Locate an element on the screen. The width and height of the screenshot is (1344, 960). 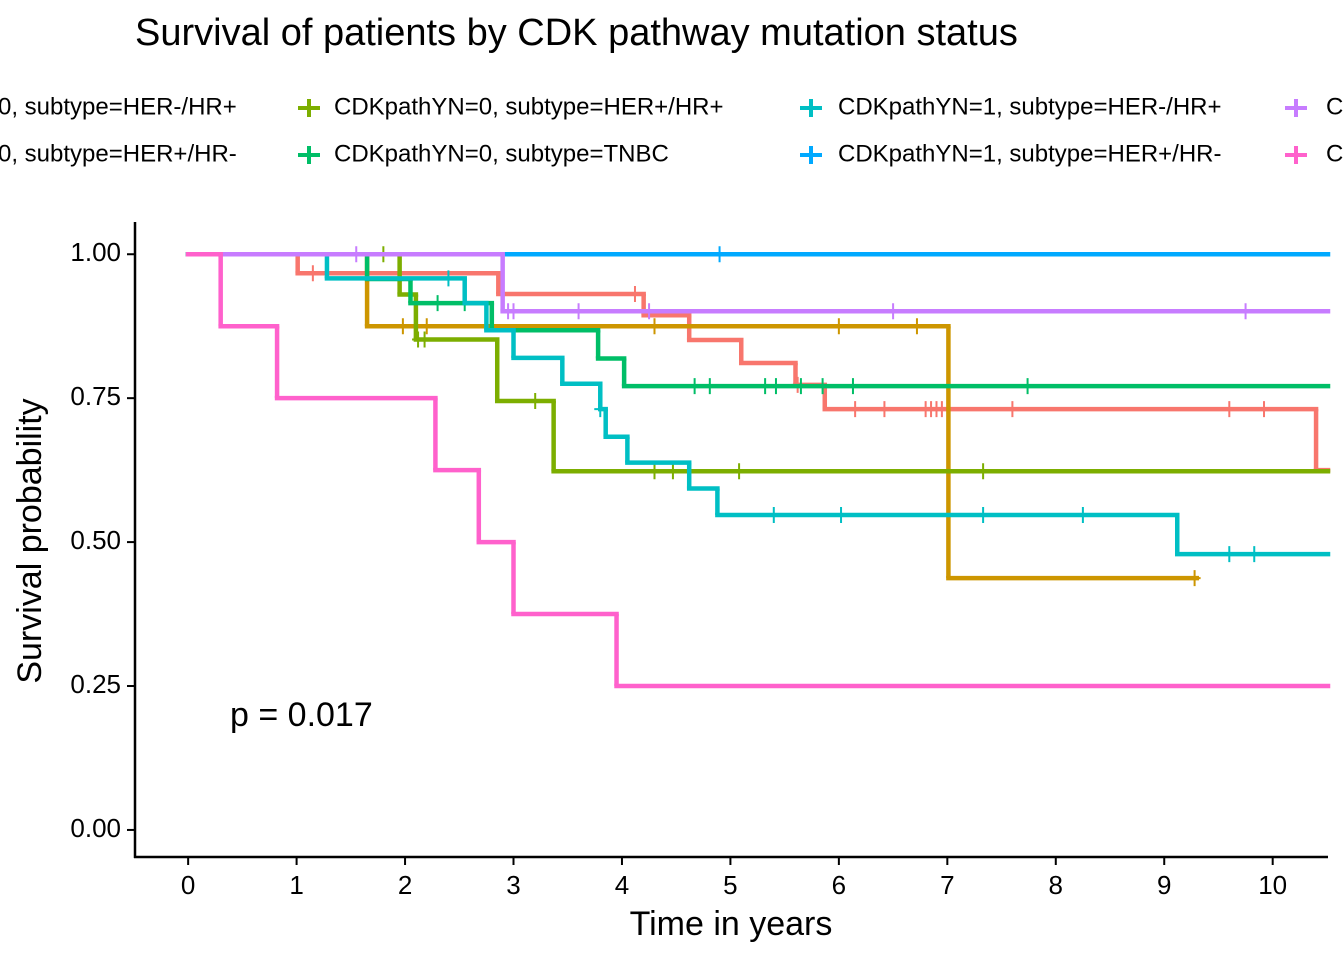
x-tick-label: 4 is located at coordinates (622, 885).